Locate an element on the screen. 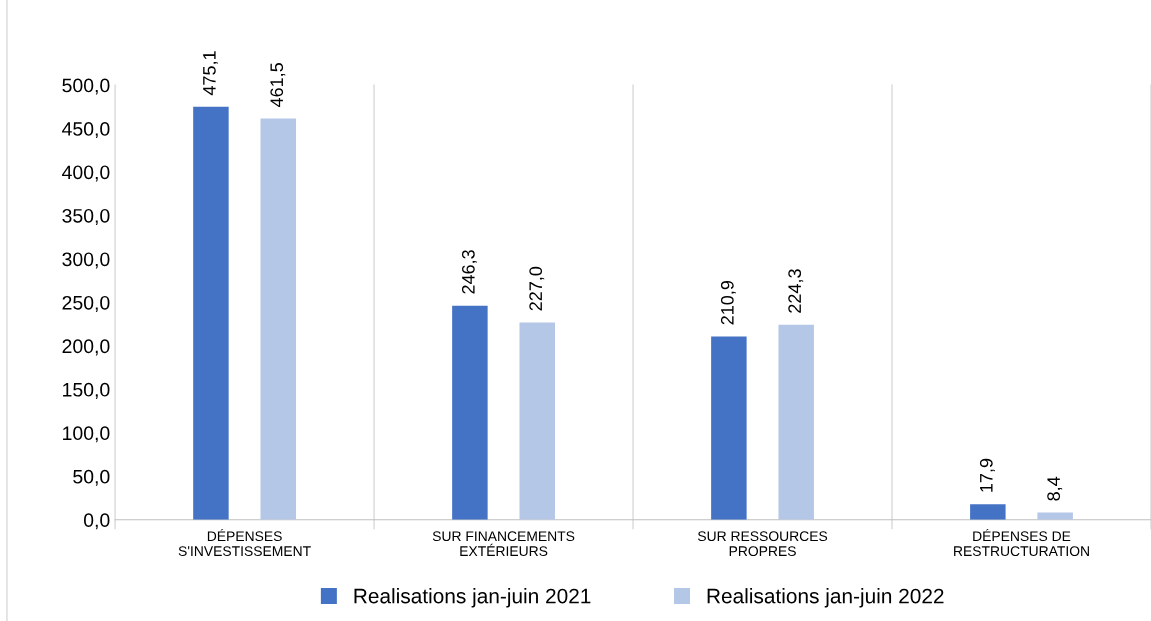 The height and width of the screenshot is (621, 1151). data-label: 475,1 is located at coordinates (210, 73).